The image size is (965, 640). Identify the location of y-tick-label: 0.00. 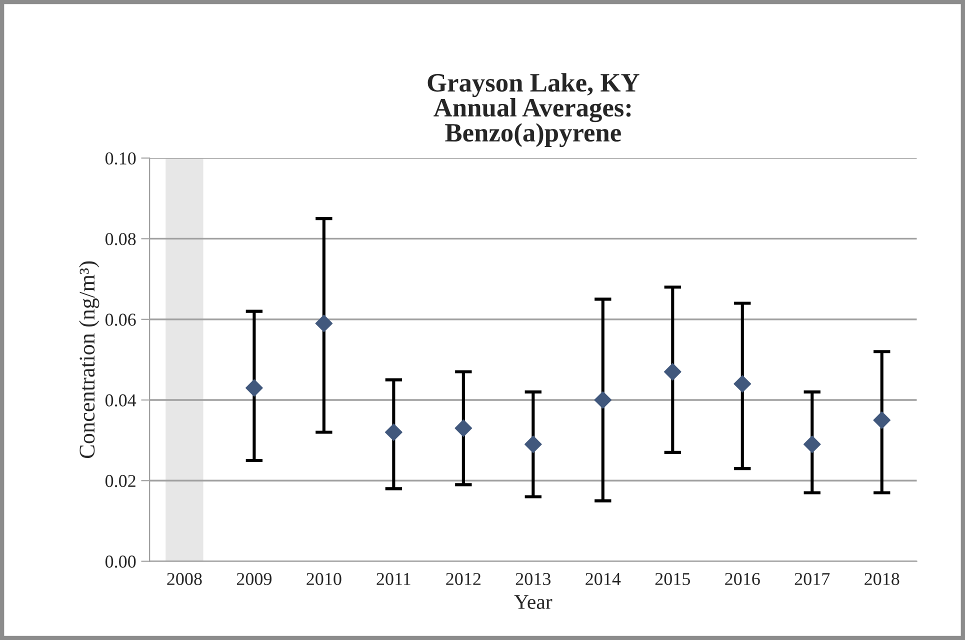
(120, 562).